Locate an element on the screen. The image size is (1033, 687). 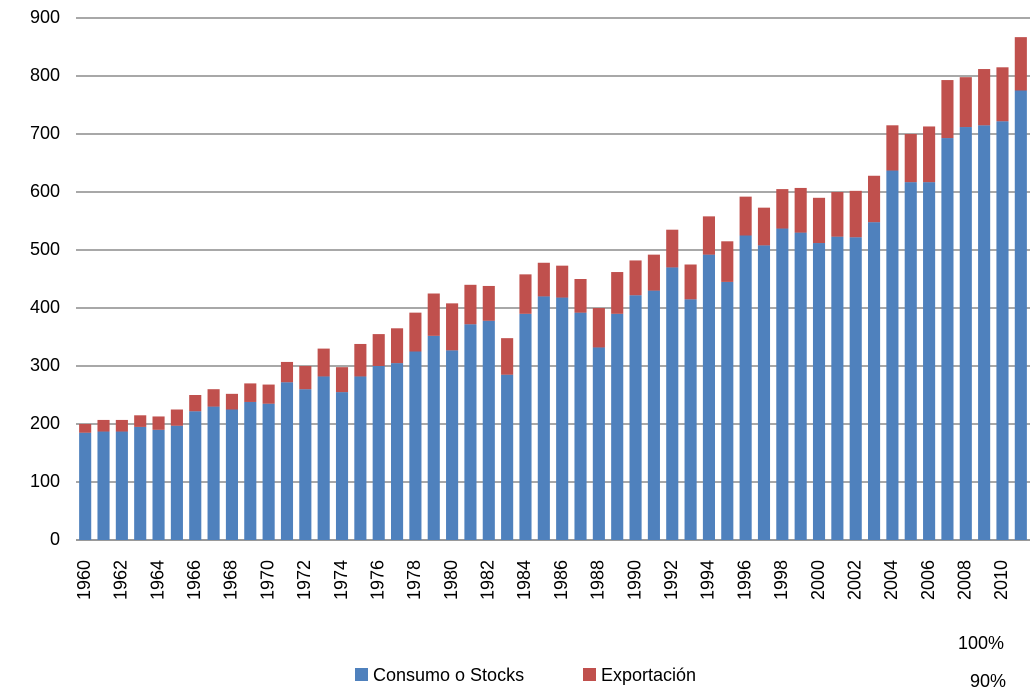
x-tick-label: 1990 is located at coordinates (634, 580).